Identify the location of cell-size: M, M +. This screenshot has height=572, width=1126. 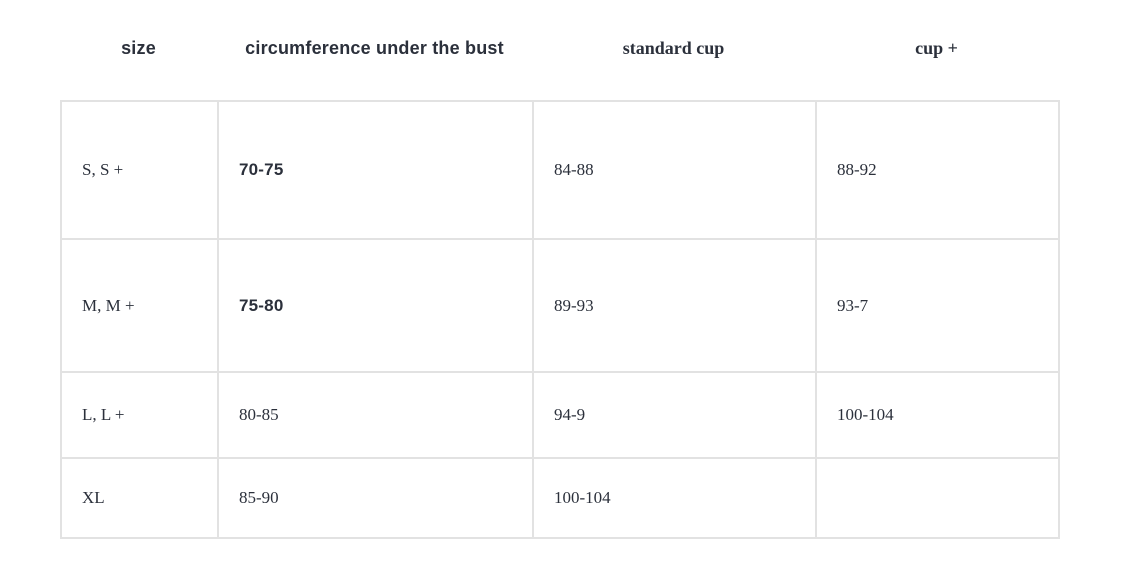
(139, 305).